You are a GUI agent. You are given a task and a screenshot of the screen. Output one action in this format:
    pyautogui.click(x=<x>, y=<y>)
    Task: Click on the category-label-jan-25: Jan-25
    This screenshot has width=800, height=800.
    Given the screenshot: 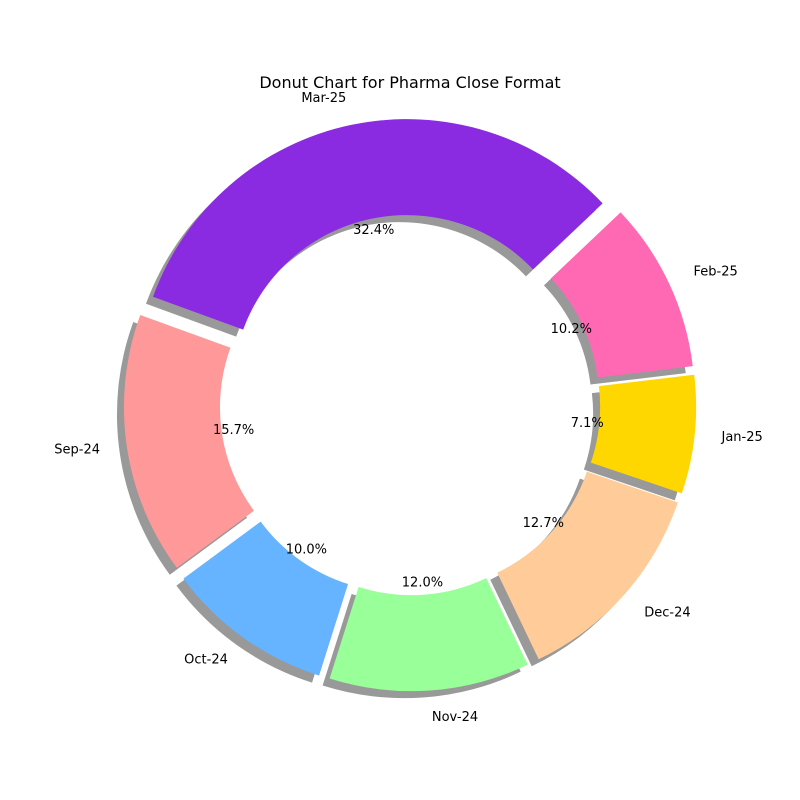 What is the action you would take?
    pyautogui.click(x=741, y=437)
    